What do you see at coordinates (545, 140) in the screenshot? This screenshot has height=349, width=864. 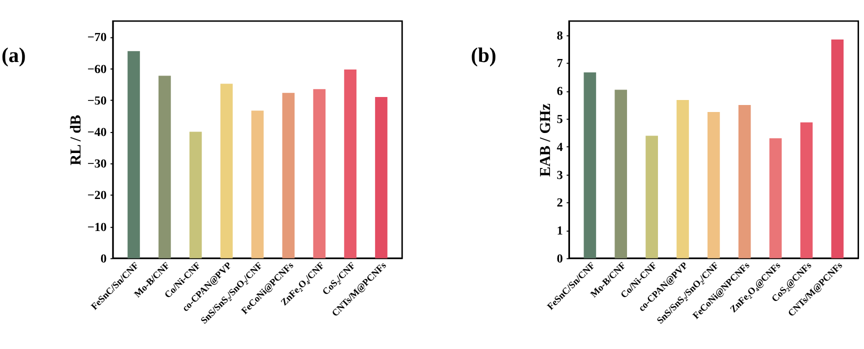 I see `y-axis-title: EAB / GHz` at bounding box center [545, 140].